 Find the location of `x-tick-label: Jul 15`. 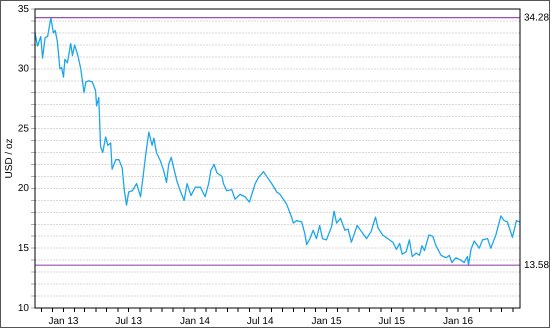

x-tick-label: Jul 15 is located at coordinates (392, 321).